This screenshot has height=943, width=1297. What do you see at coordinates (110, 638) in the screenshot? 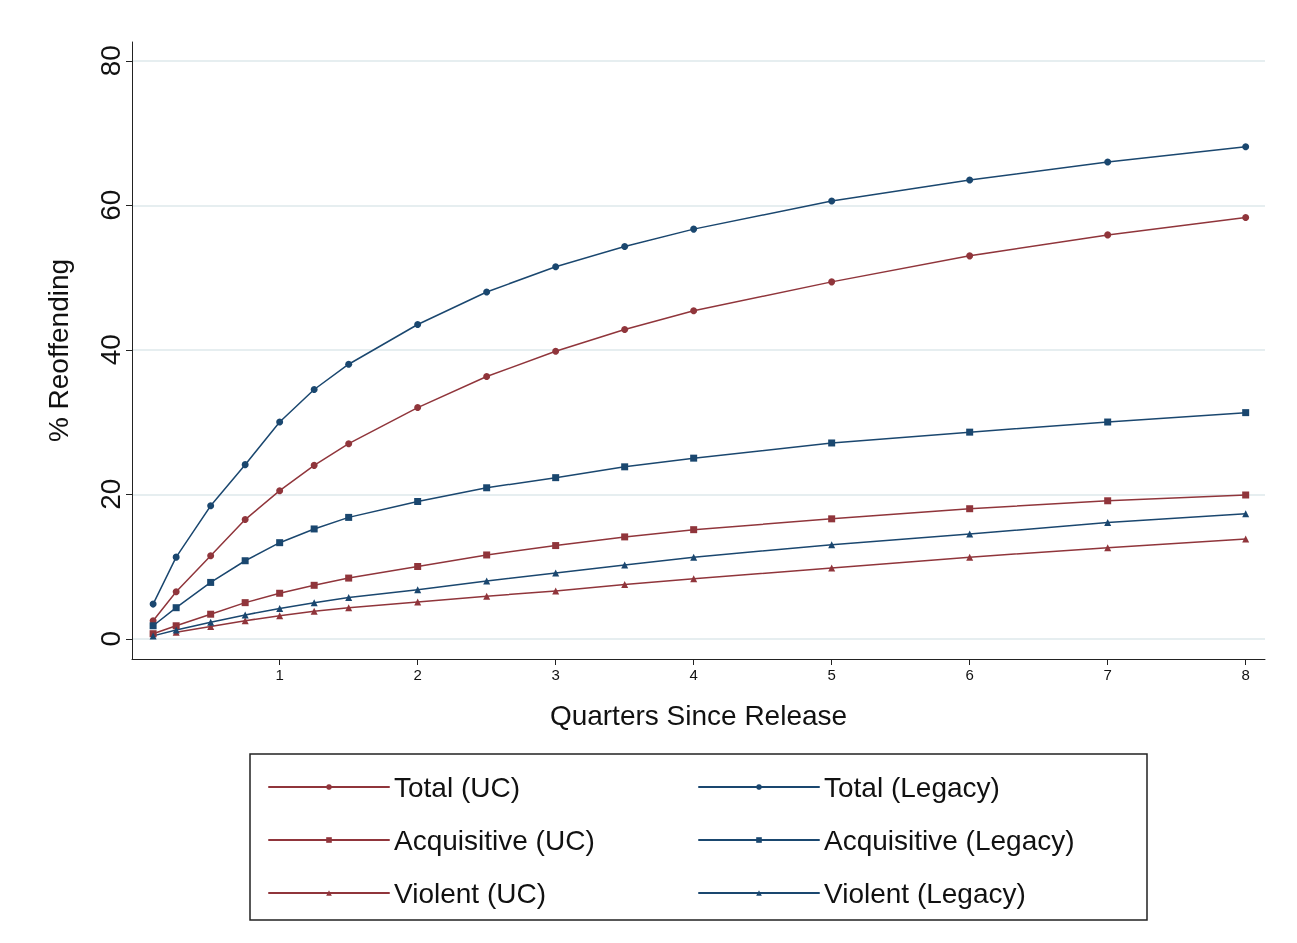
I see `y-tick-label: 0` at bounding box center [110, 638].